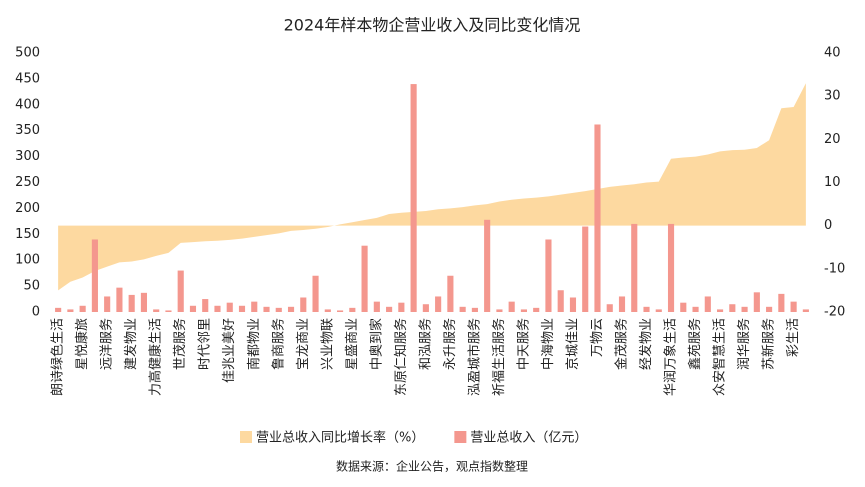 Image resolution: width=865 pixels, height=487 pixels. I want to click on x-tick-label: 永升服务, so click(450, 344).